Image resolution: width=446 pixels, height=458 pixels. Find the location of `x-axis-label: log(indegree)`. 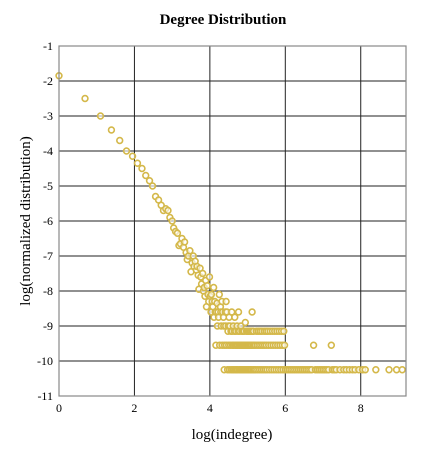

x-axis-label: log(indegree) is located at coordinates (232, 435).